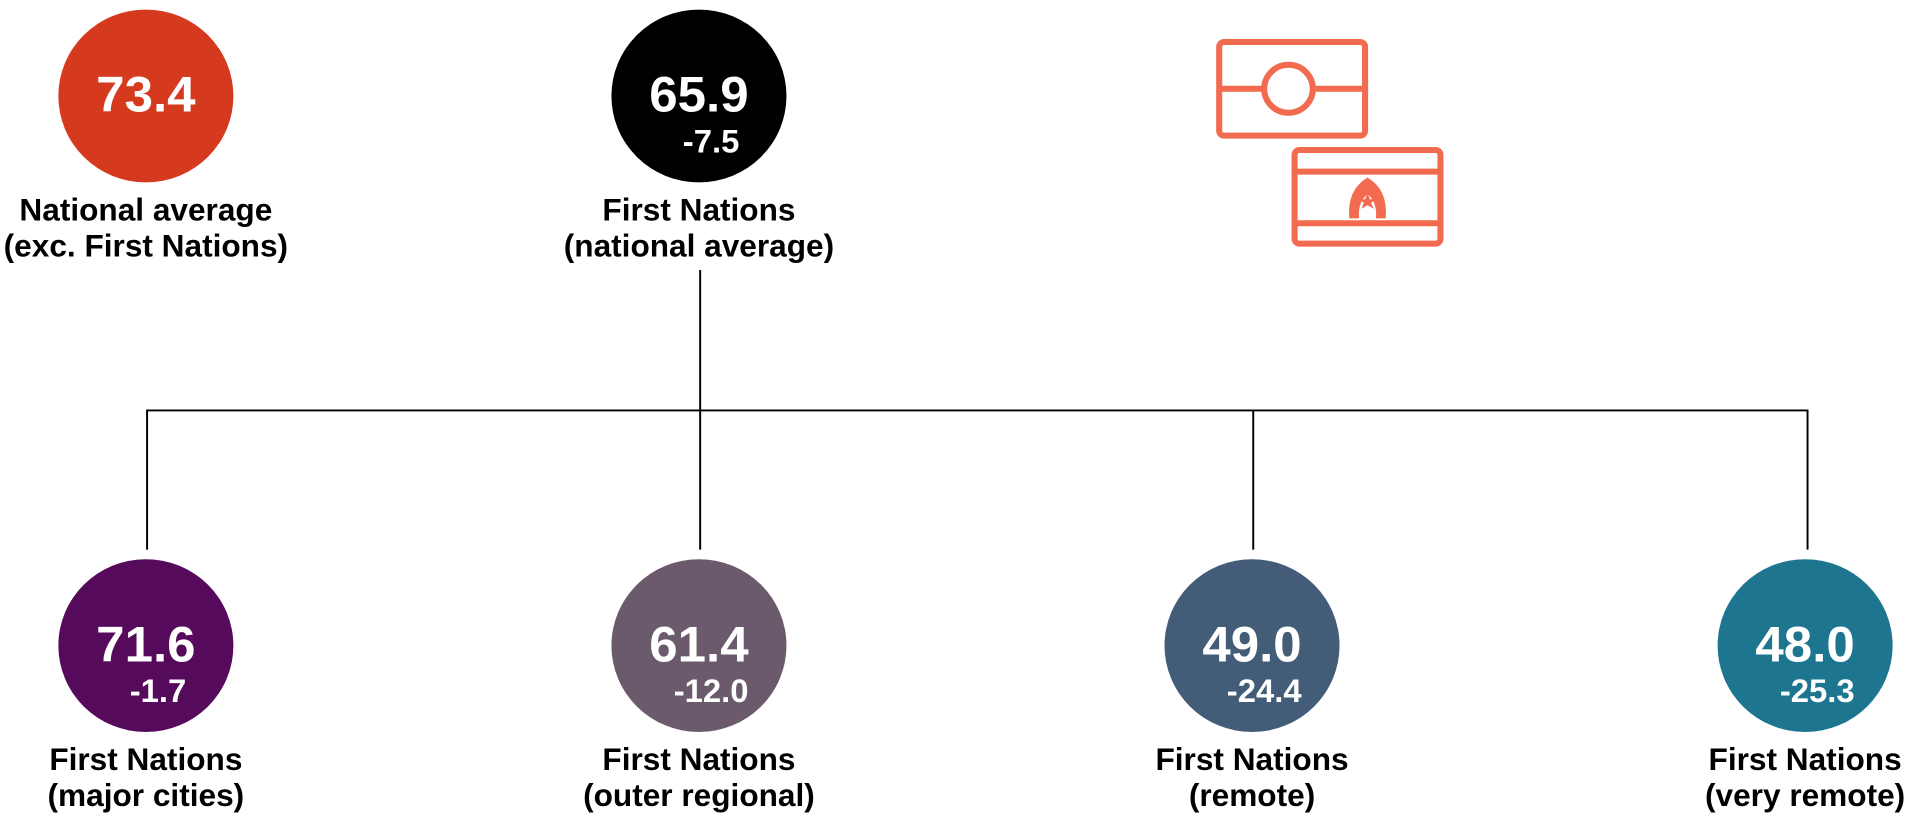  Describe the element at coordinates (1264, 690) in the screenshot. I see `node-diff: -24.4` at that location.